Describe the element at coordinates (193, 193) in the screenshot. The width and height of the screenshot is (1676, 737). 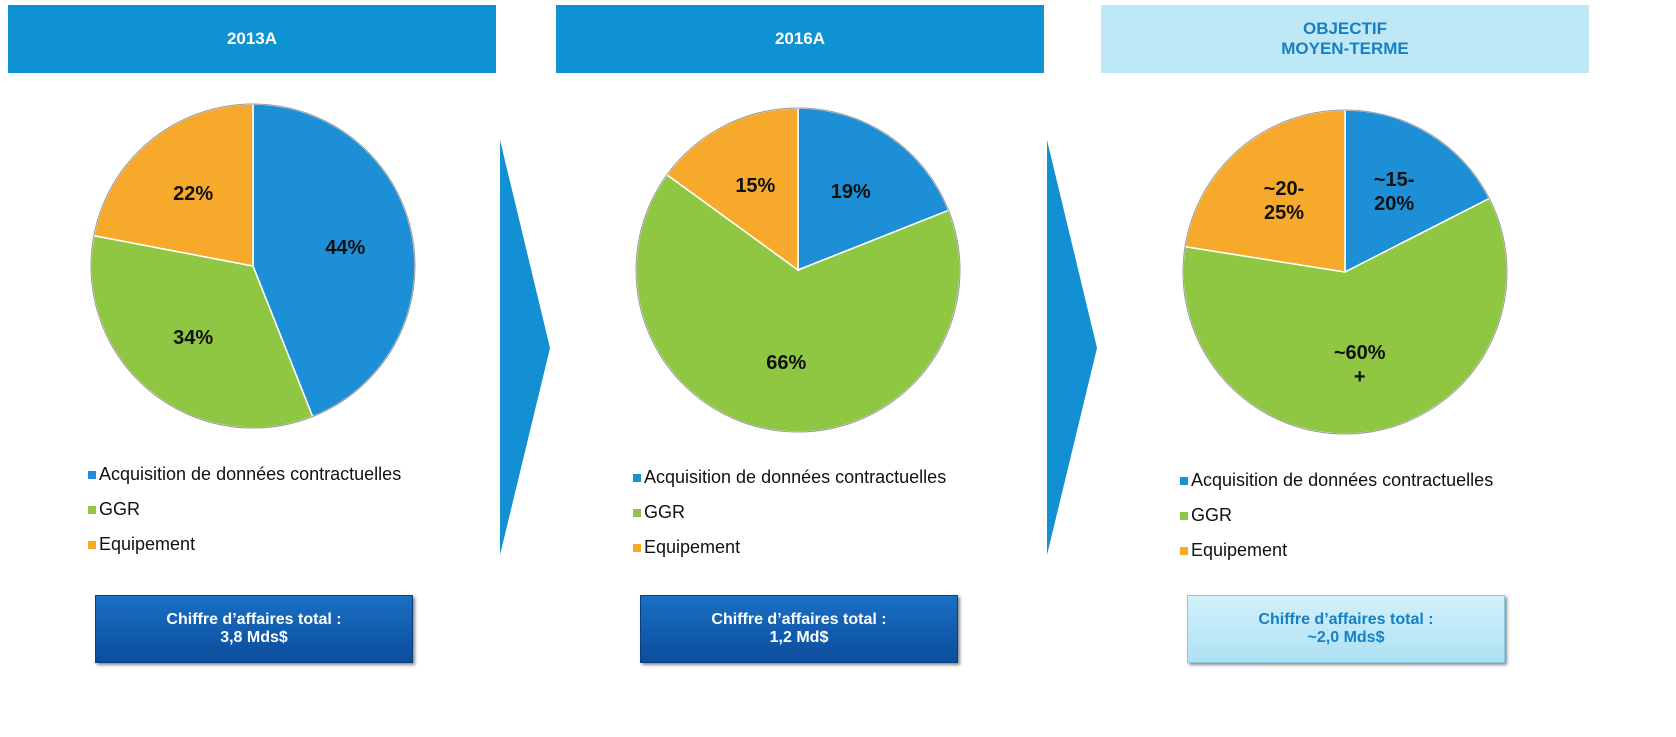
I see `data-label: 22%` at that location.